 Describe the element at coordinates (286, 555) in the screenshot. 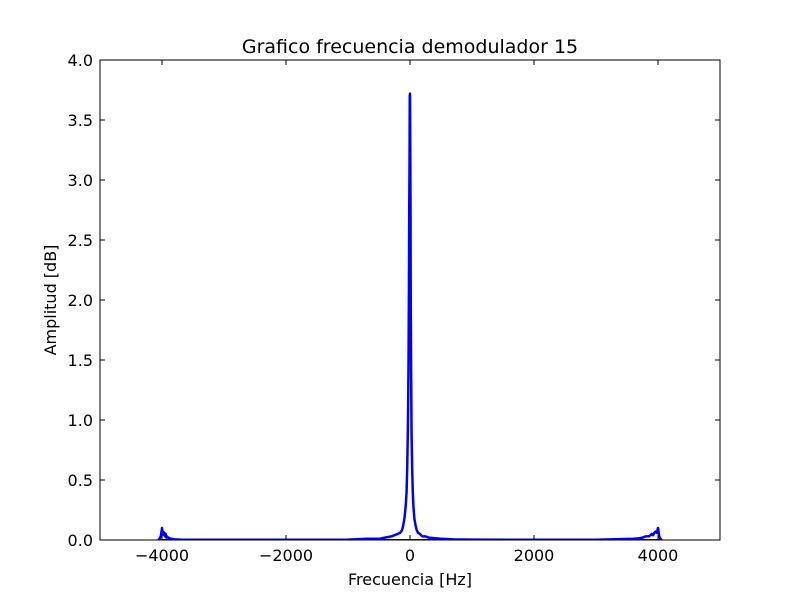

I see `x-tick-label: −2000` at that location.